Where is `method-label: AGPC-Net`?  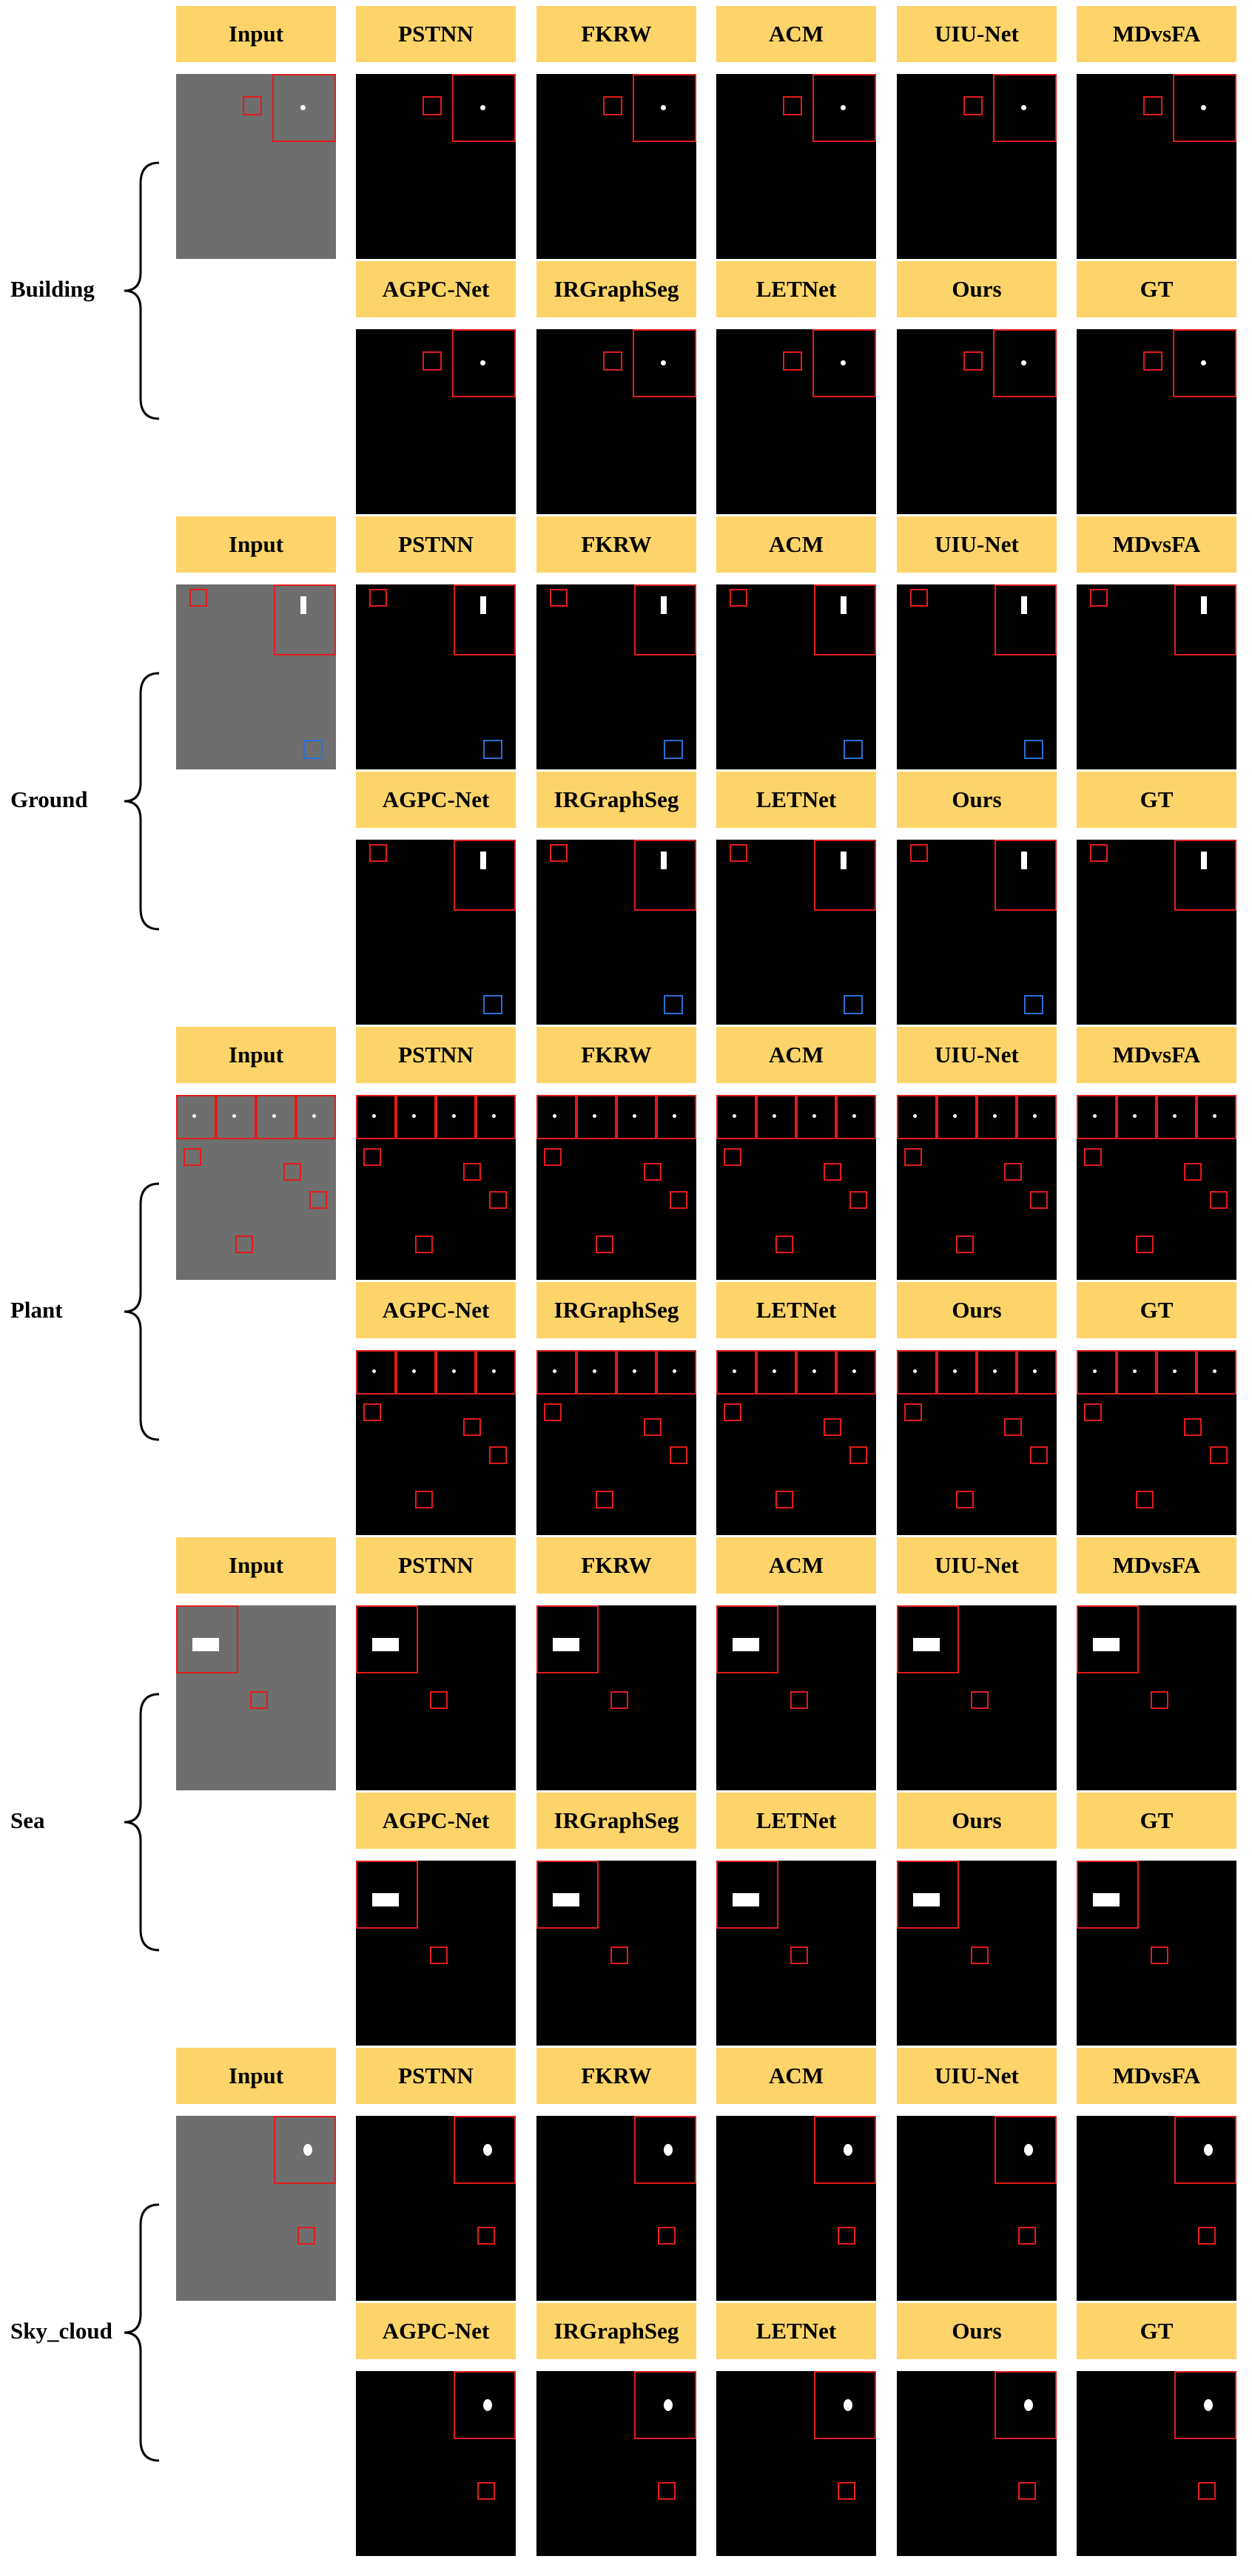
method-label: AGPC-Net is located at coordinates (436, 2331).